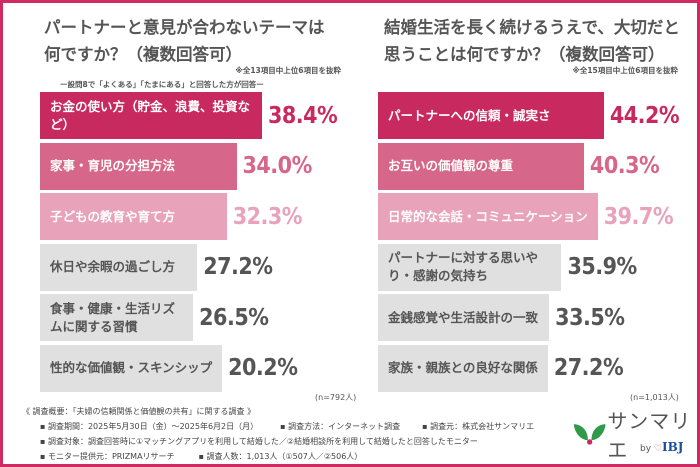 This screenshot has width=700, height=467. Describe the element at coordinates (107, 456) in the screenshot. I see `footer-provider: ▪ モニター提供元：PRIZMAリサーチ` at that location.